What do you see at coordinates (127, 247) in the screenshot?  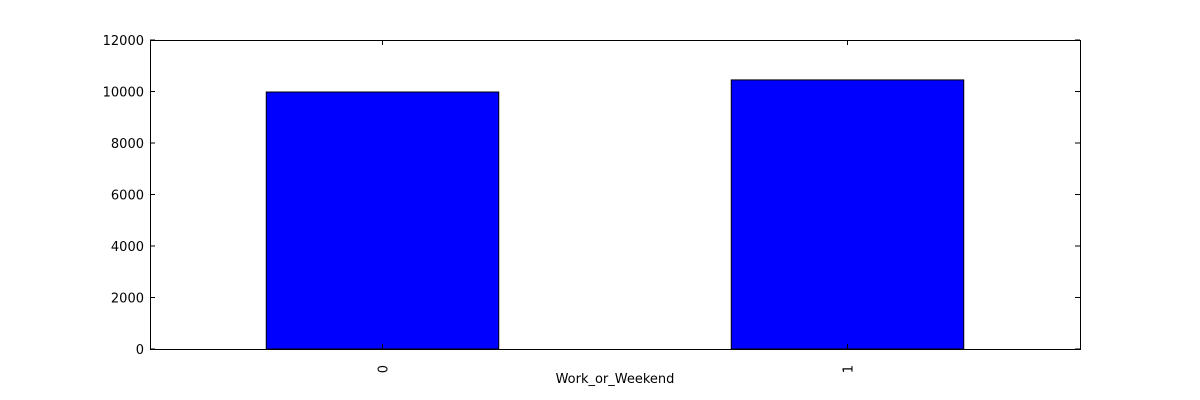 I see `y-tick-label: 4000` at bounding box center [127, 247].